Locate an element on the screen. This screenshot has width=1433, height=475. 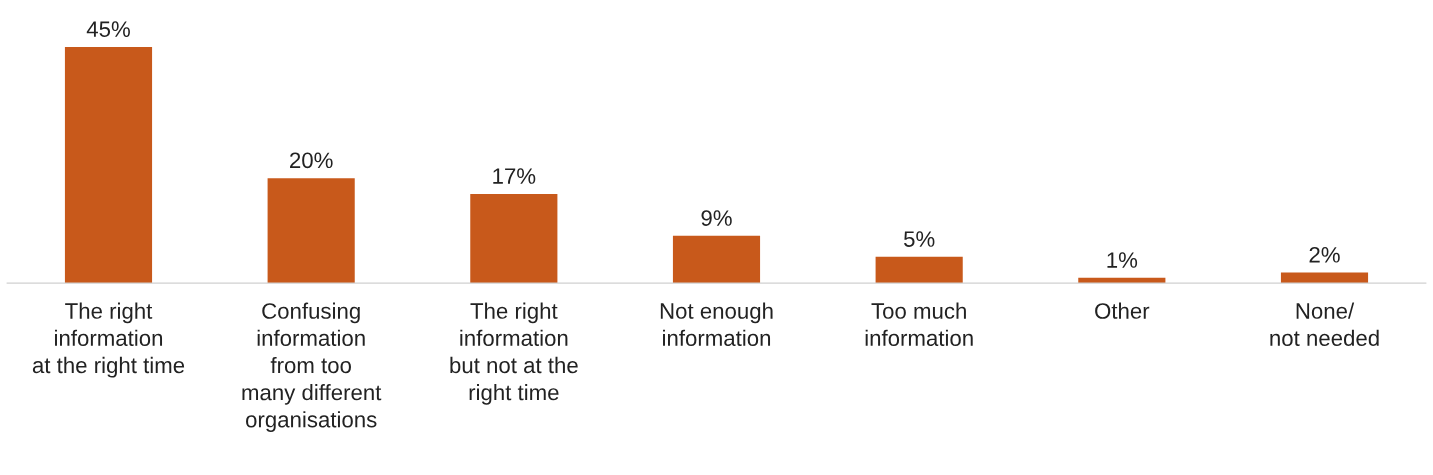
x-tick-label: Not enough information is located at coordinates (716, 324).